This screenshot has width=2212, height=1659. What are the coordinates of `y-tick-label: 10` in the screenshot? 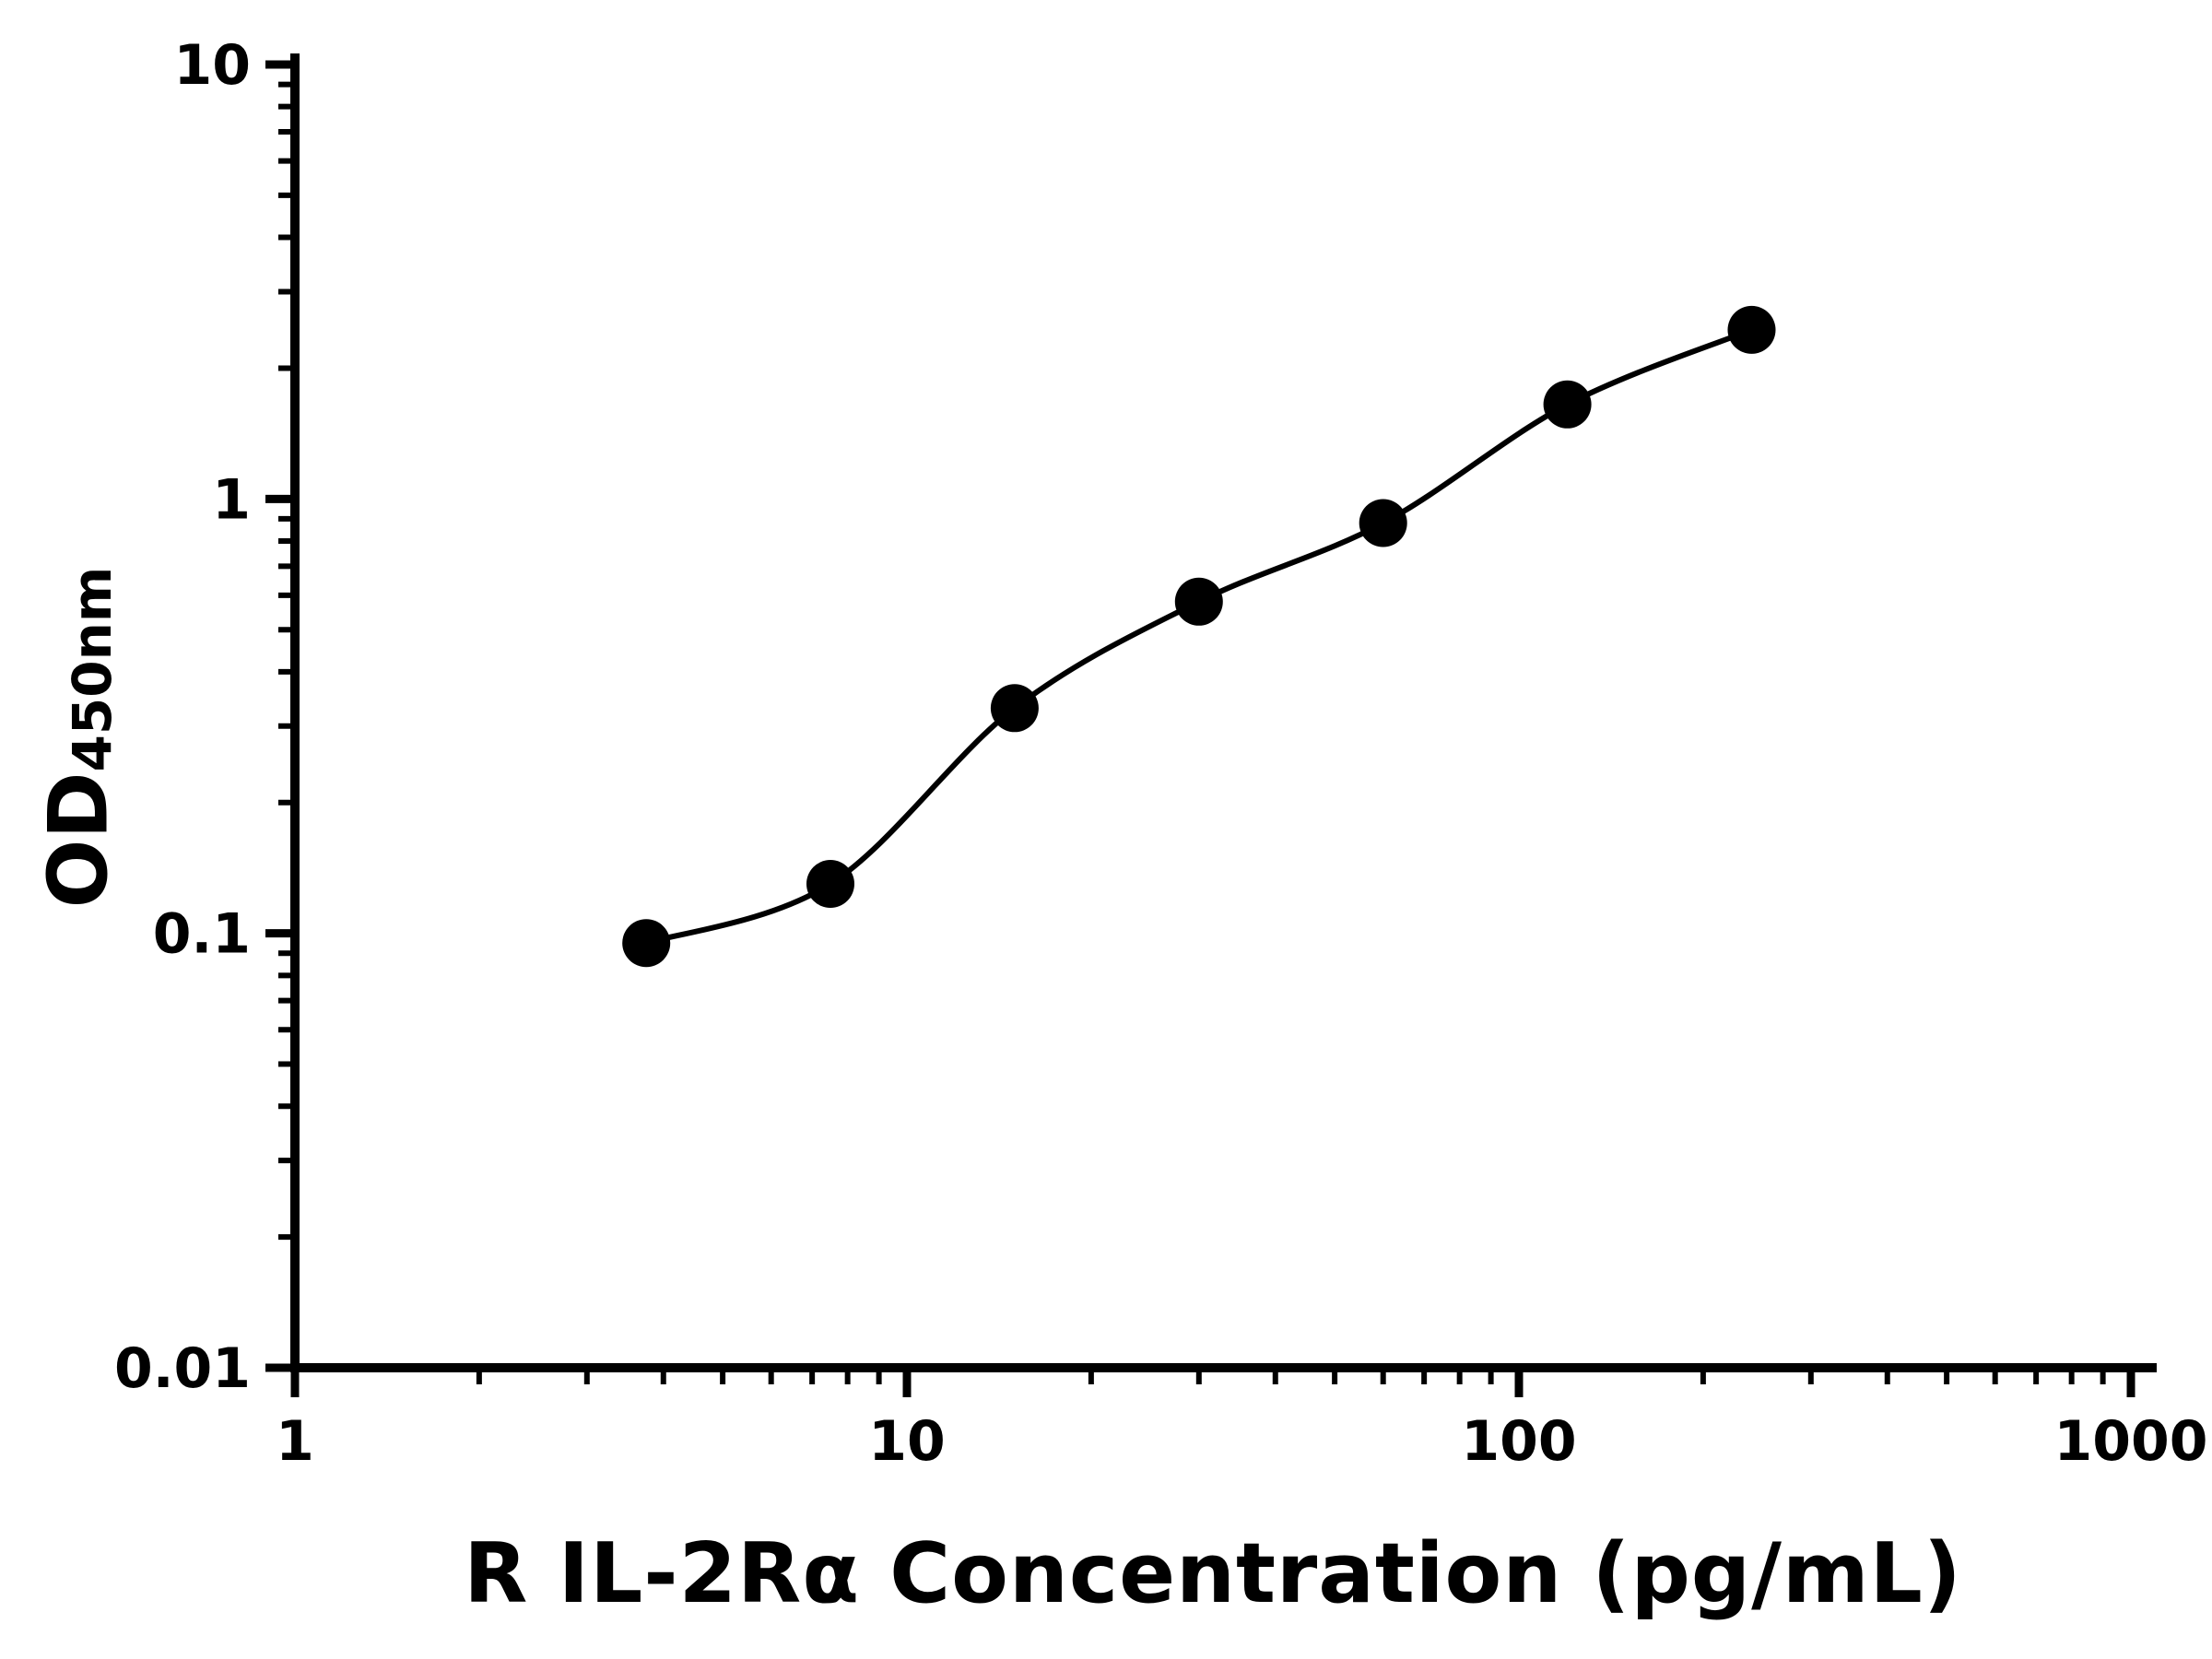 It's located at (213, 65).